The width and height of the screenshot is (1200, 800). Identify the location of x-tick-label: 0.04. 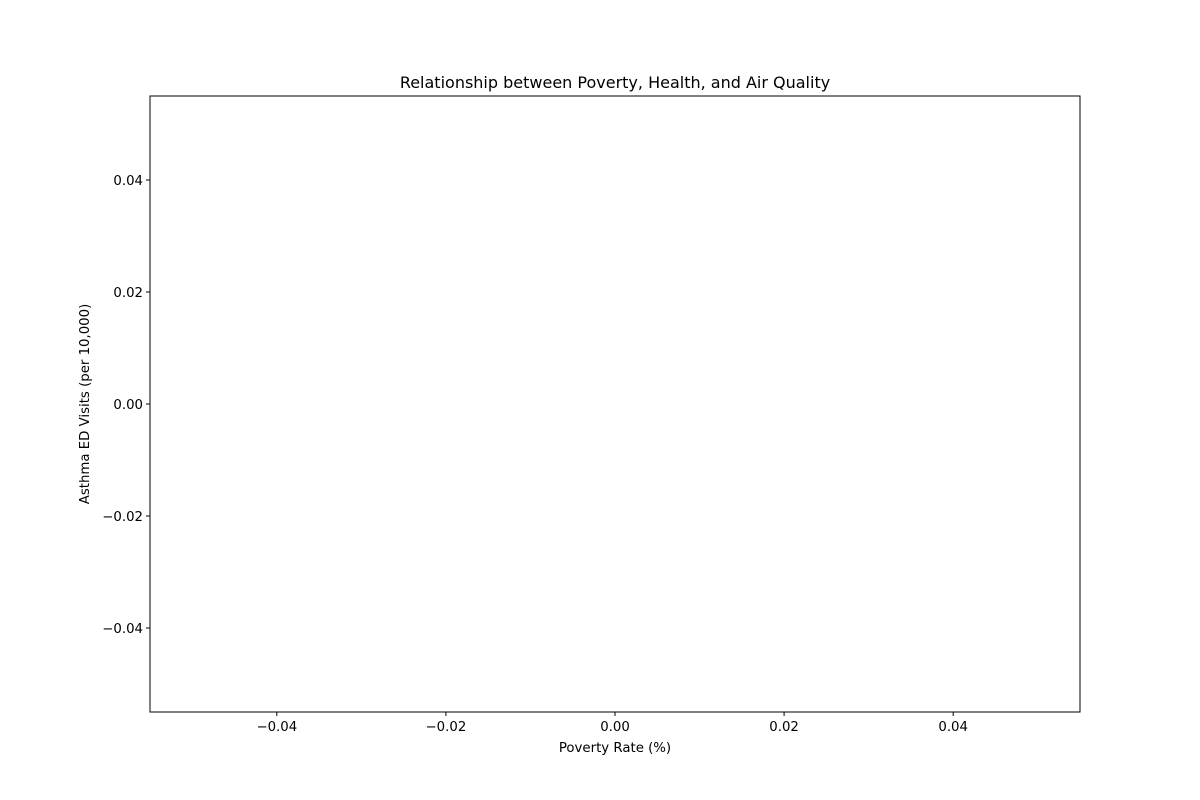
(953, 727).